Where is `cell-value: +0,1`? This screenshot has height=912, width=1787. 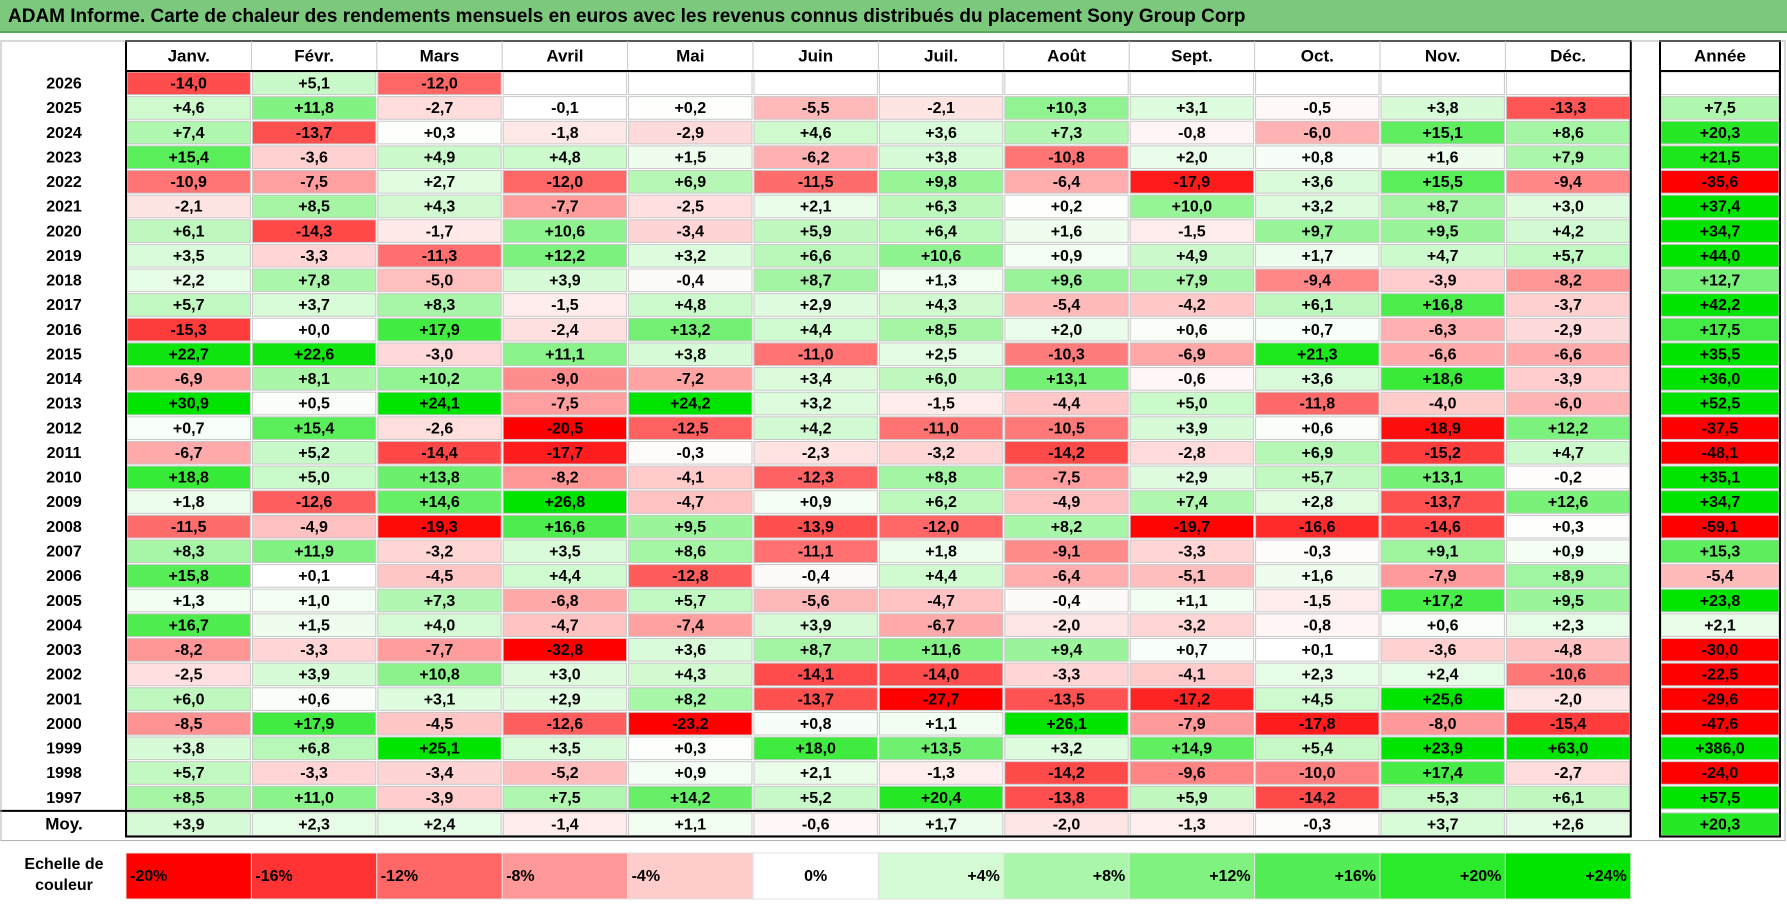 cell-value: +0,1 is located at coordinates (314, 576).